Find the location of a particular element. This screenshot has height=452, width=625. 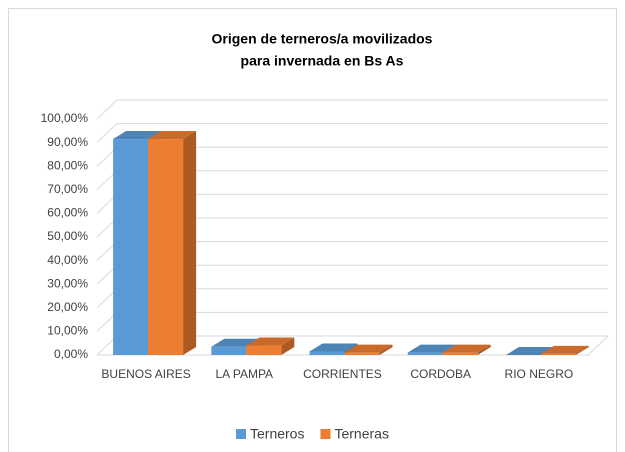

y-tick-label: 30,00% is located at coordinates (67, 283).